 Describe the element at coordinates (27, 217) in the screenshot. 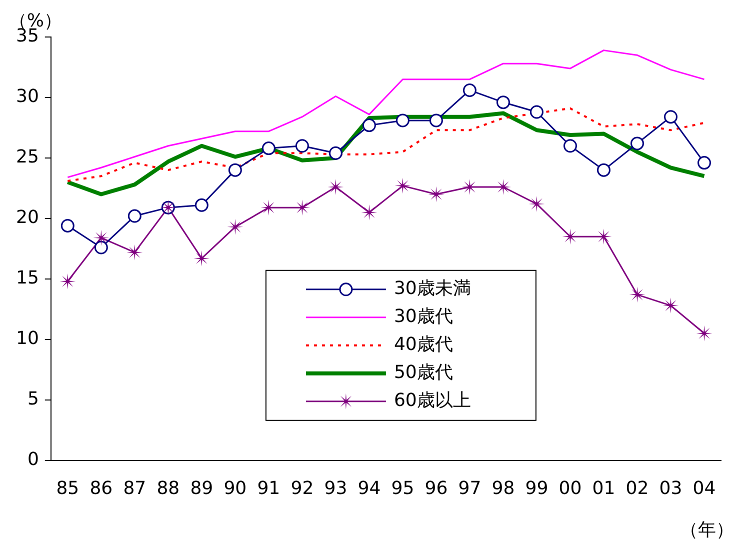

I see `y-tick-label: 20` at that location.